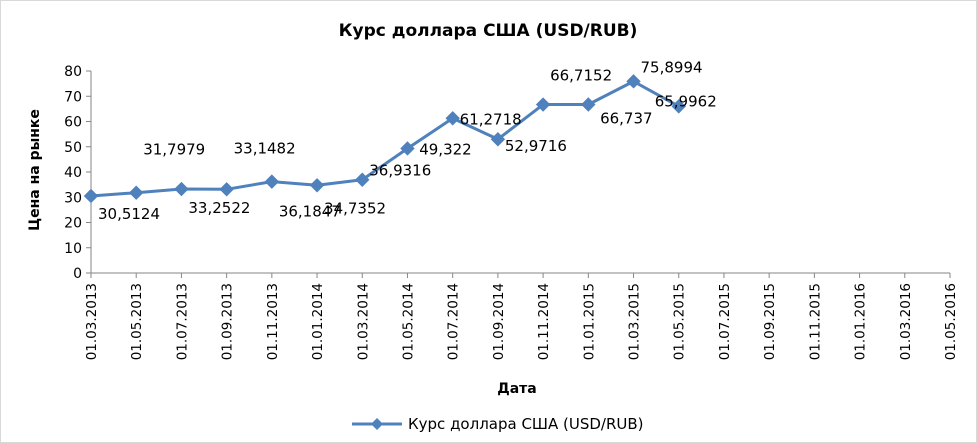 This screenshot has height=443, width=977. I want to click on legend-label: Курс доллара США (USD/RUB), so click(526, 424).